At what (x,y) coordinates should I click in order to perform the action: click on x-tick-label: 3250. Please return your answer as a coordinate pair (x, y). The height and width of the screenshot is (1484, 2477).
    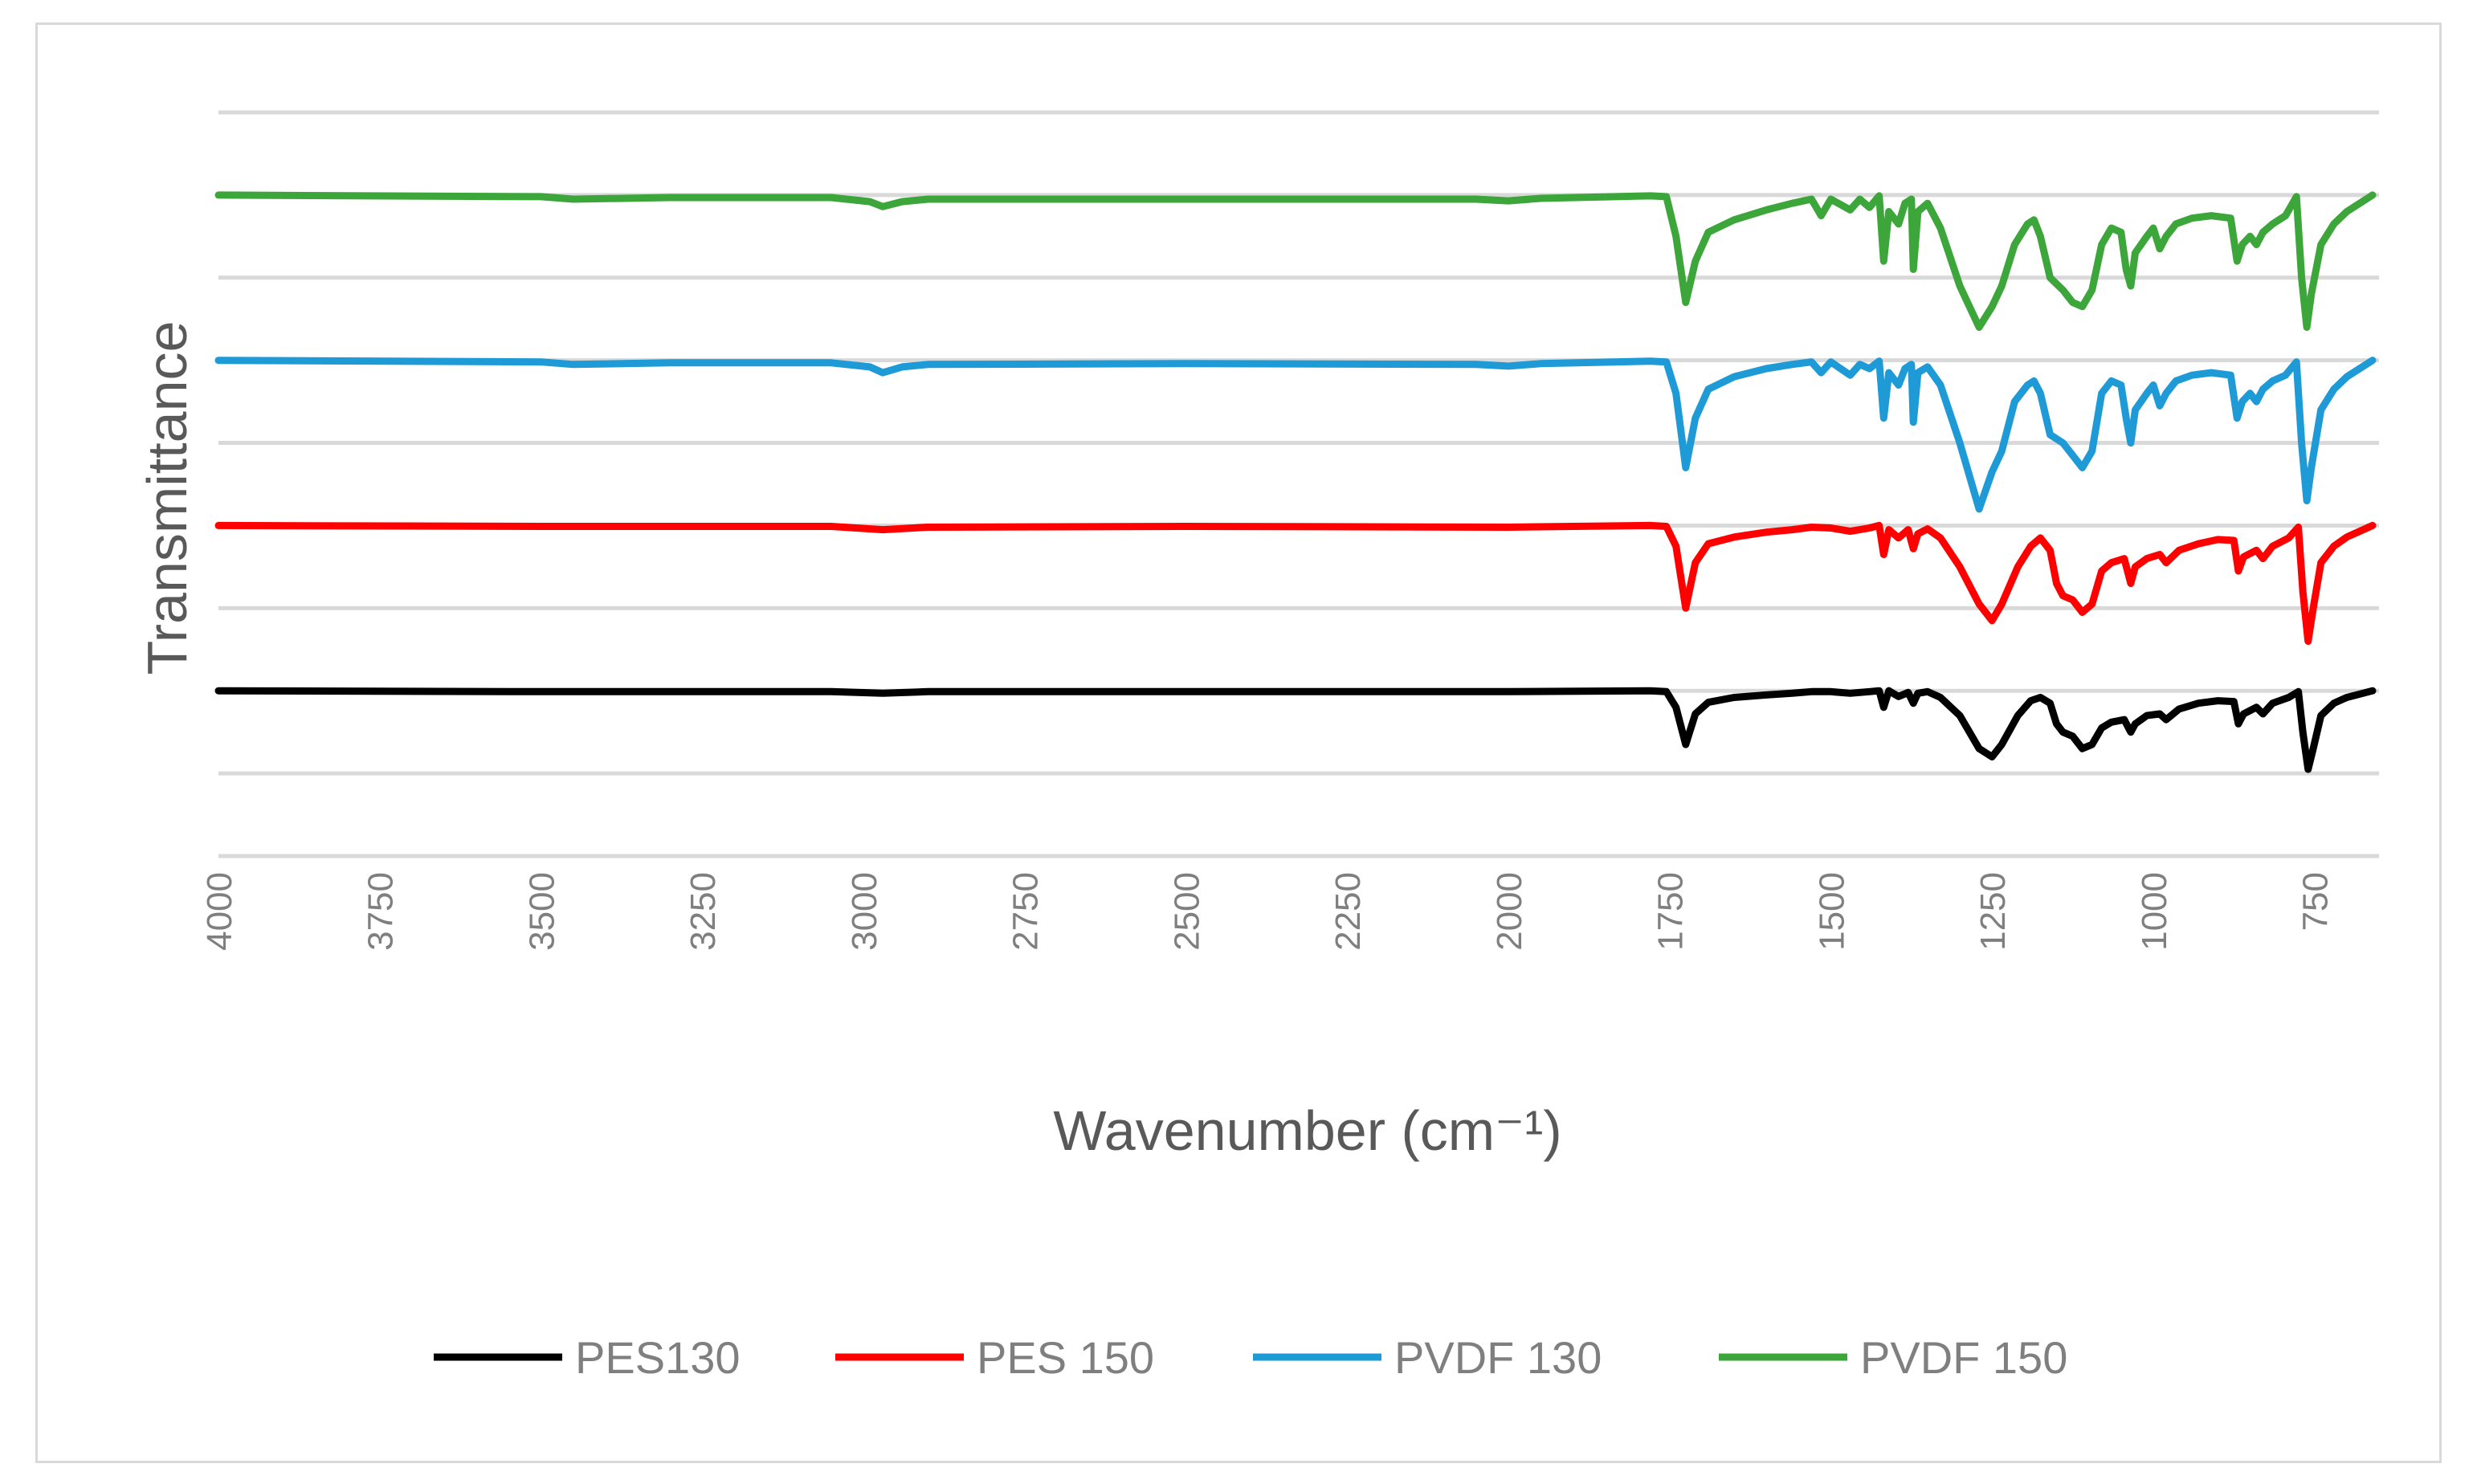
    Looking at the image, I should click on (703, 911).